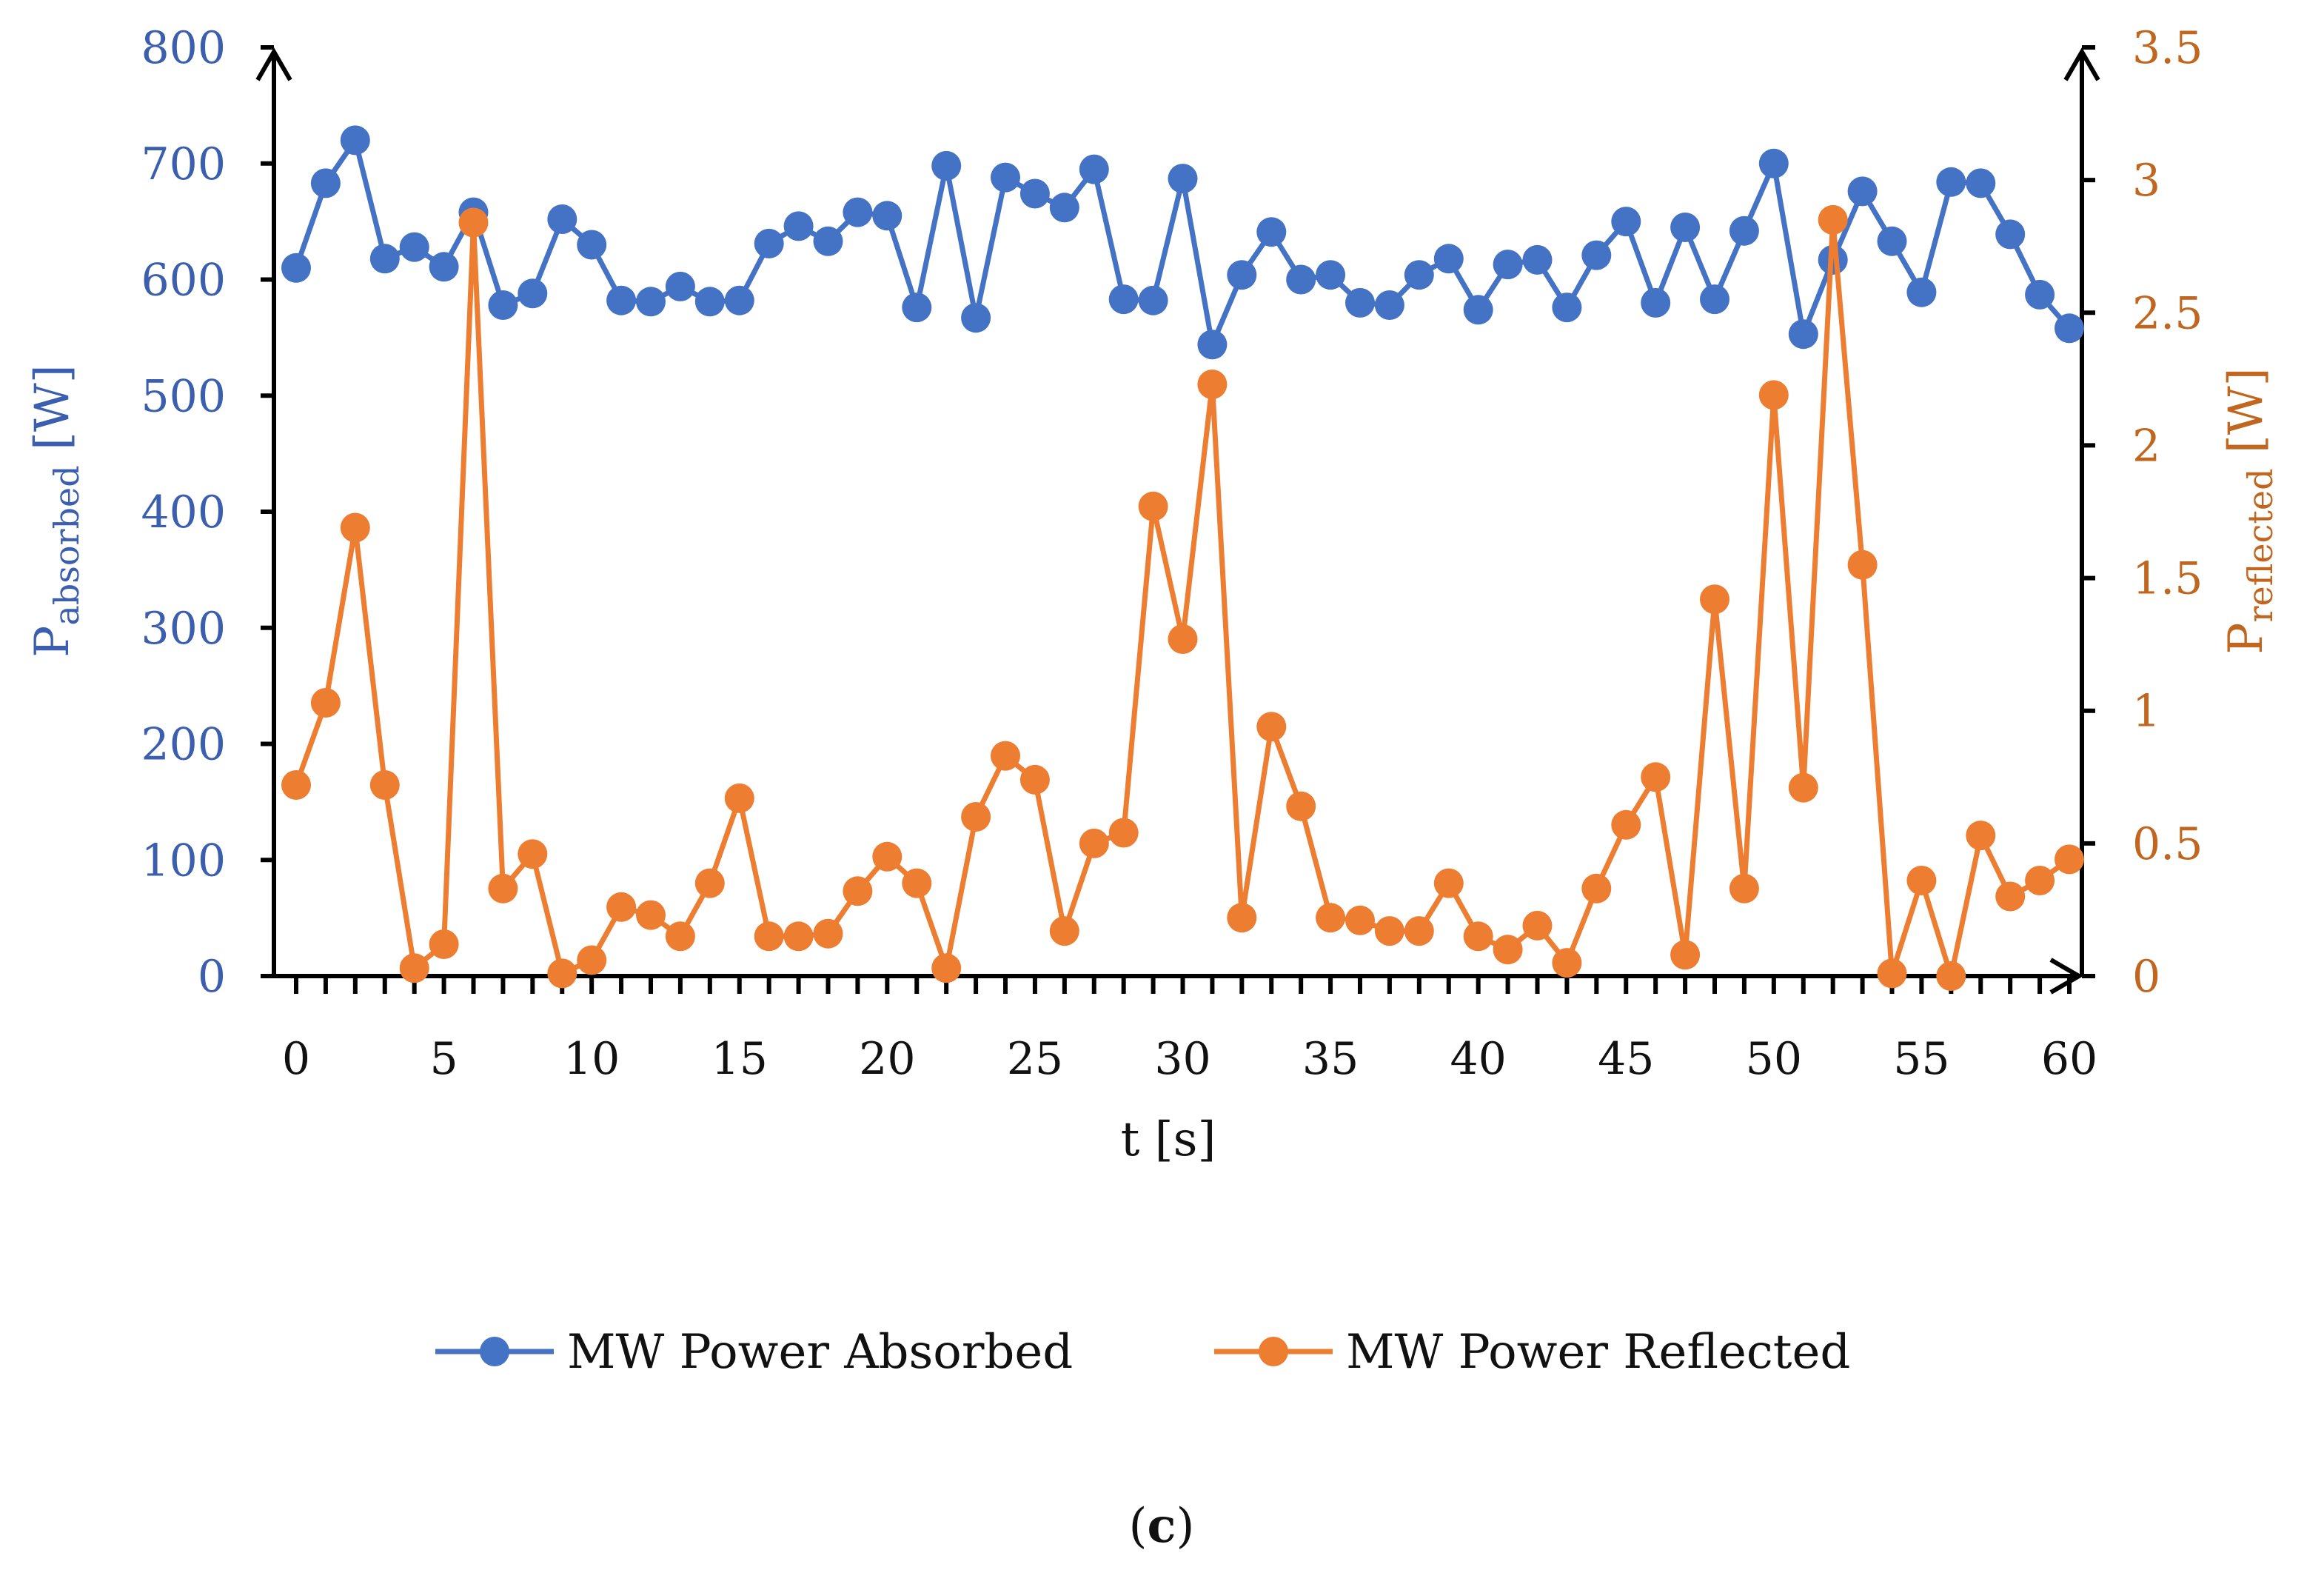  What do you see at coordinates (1138, 1526) in the screenshot?
I see `caption-open: (` at bounding box center [1138, 1526].